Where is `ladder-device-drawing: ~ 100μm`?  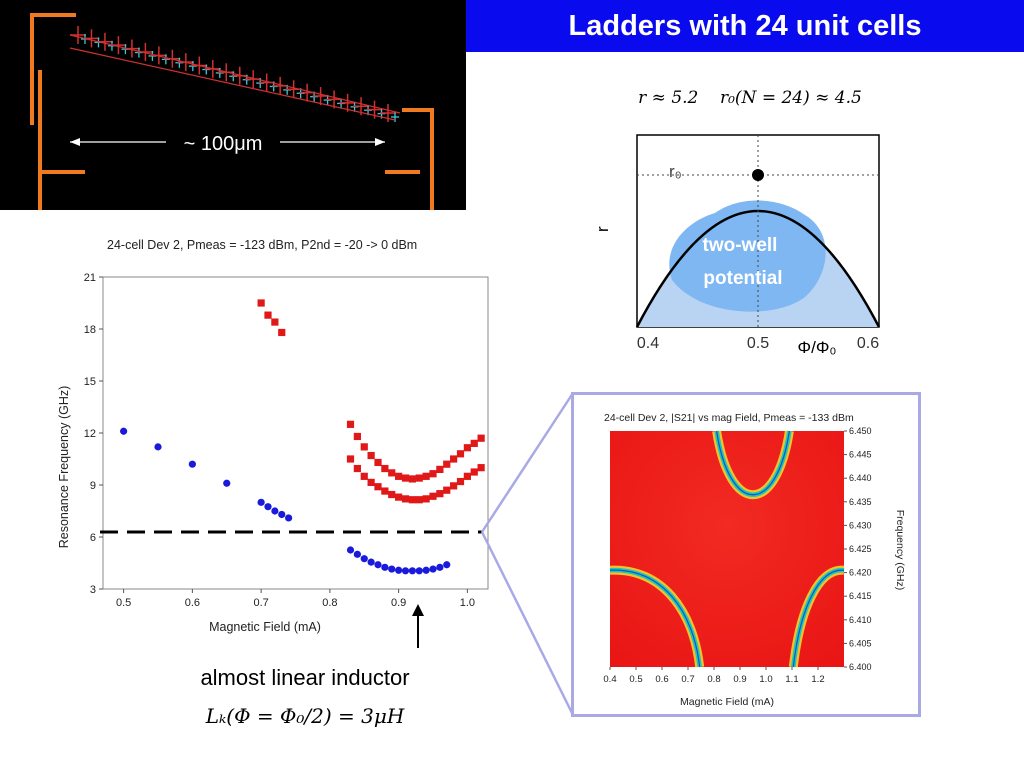 ladder-device-drawing: ~ 100μm is located at coordinates (232, 111).